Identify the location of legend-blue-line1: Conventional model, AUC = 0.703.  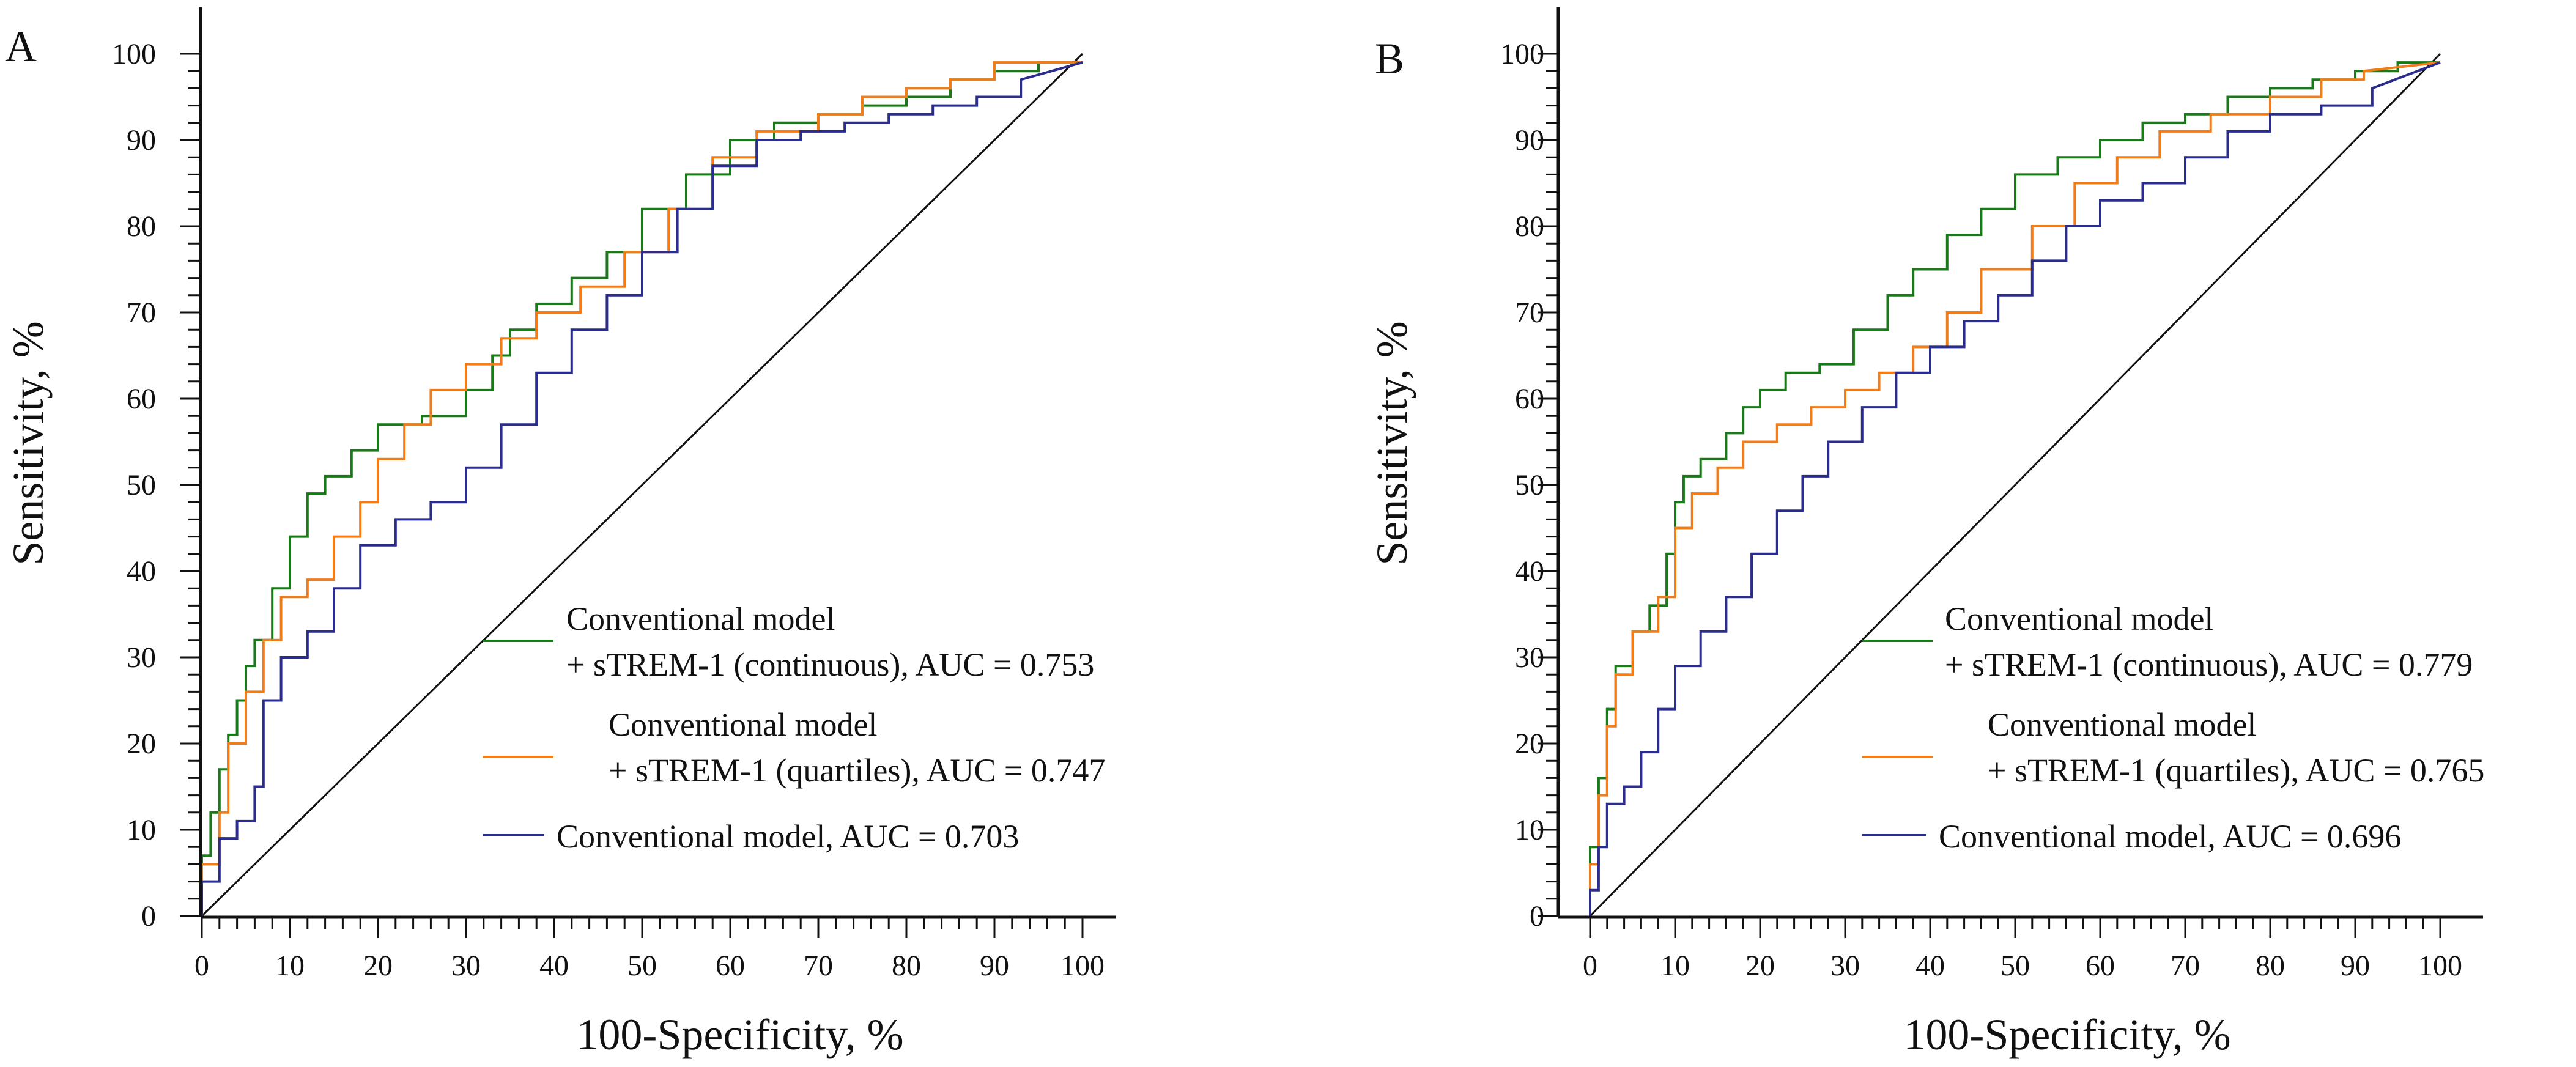
(788, 836).